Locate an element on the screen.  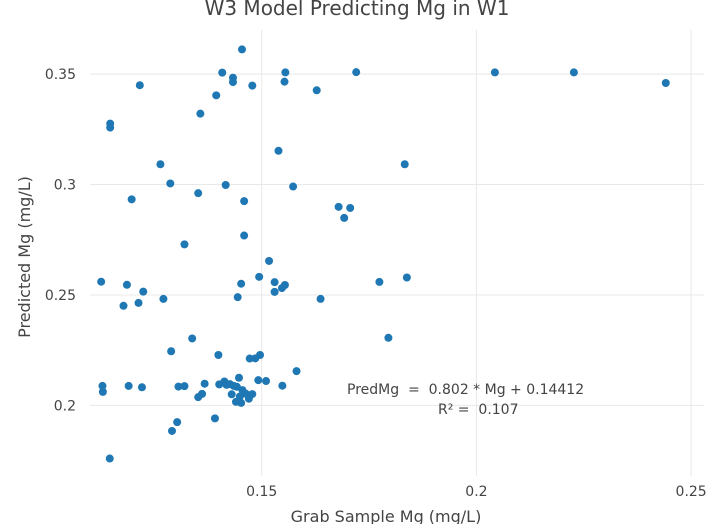
chart-title: W3 Model Predicting Mg in W1 is located at coordinates (357, 10).